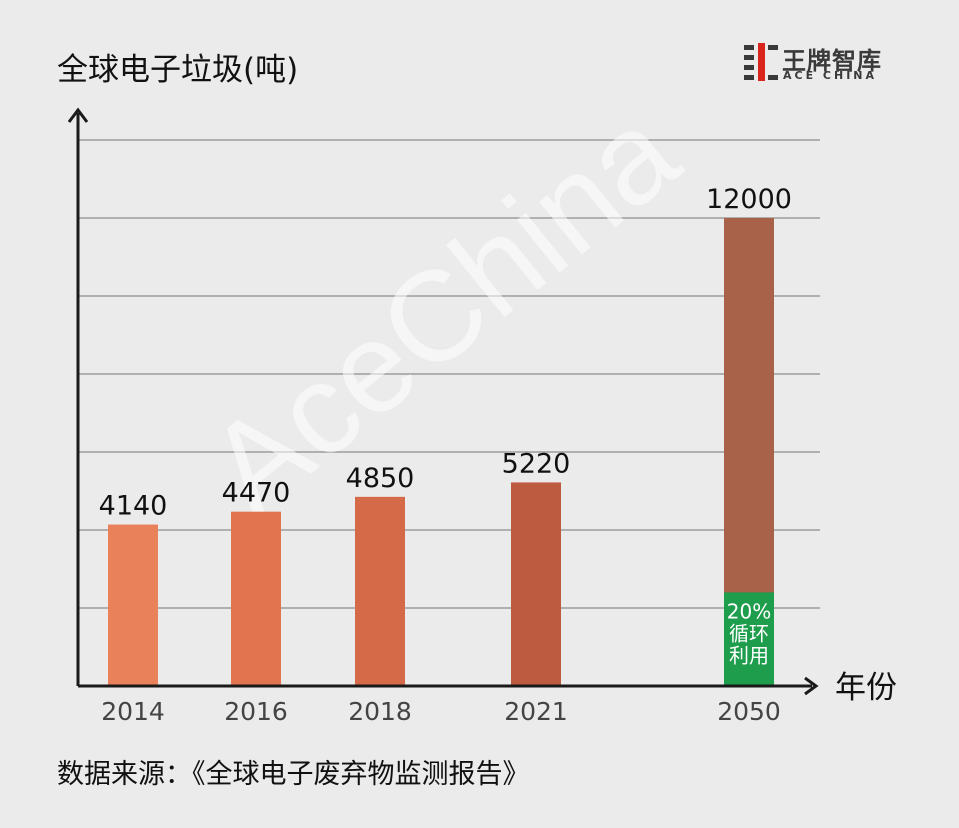 This screenshot has height=828, width=959. Describe the element at coordinates (256, 493) in the screenshot. I see `data-label: 4470` at that location.